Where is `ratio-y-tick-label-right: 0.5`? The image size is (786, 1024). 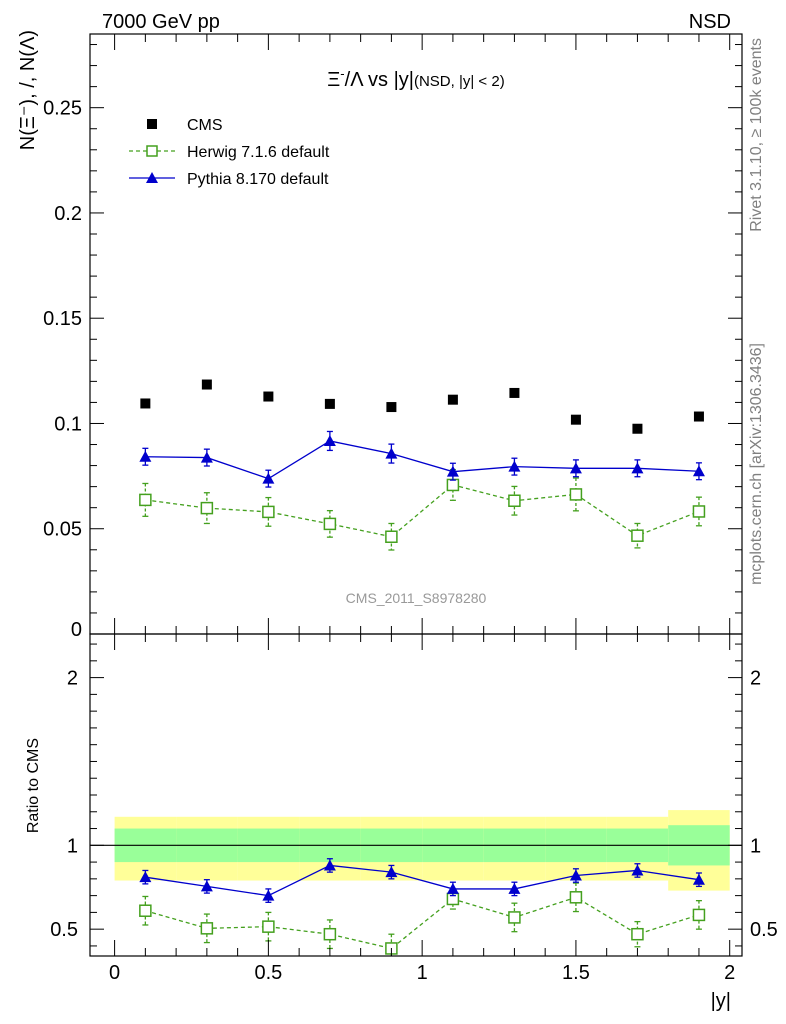
ratio-y-tick-label-right: 0.5 is located at coordinates (764, 930).